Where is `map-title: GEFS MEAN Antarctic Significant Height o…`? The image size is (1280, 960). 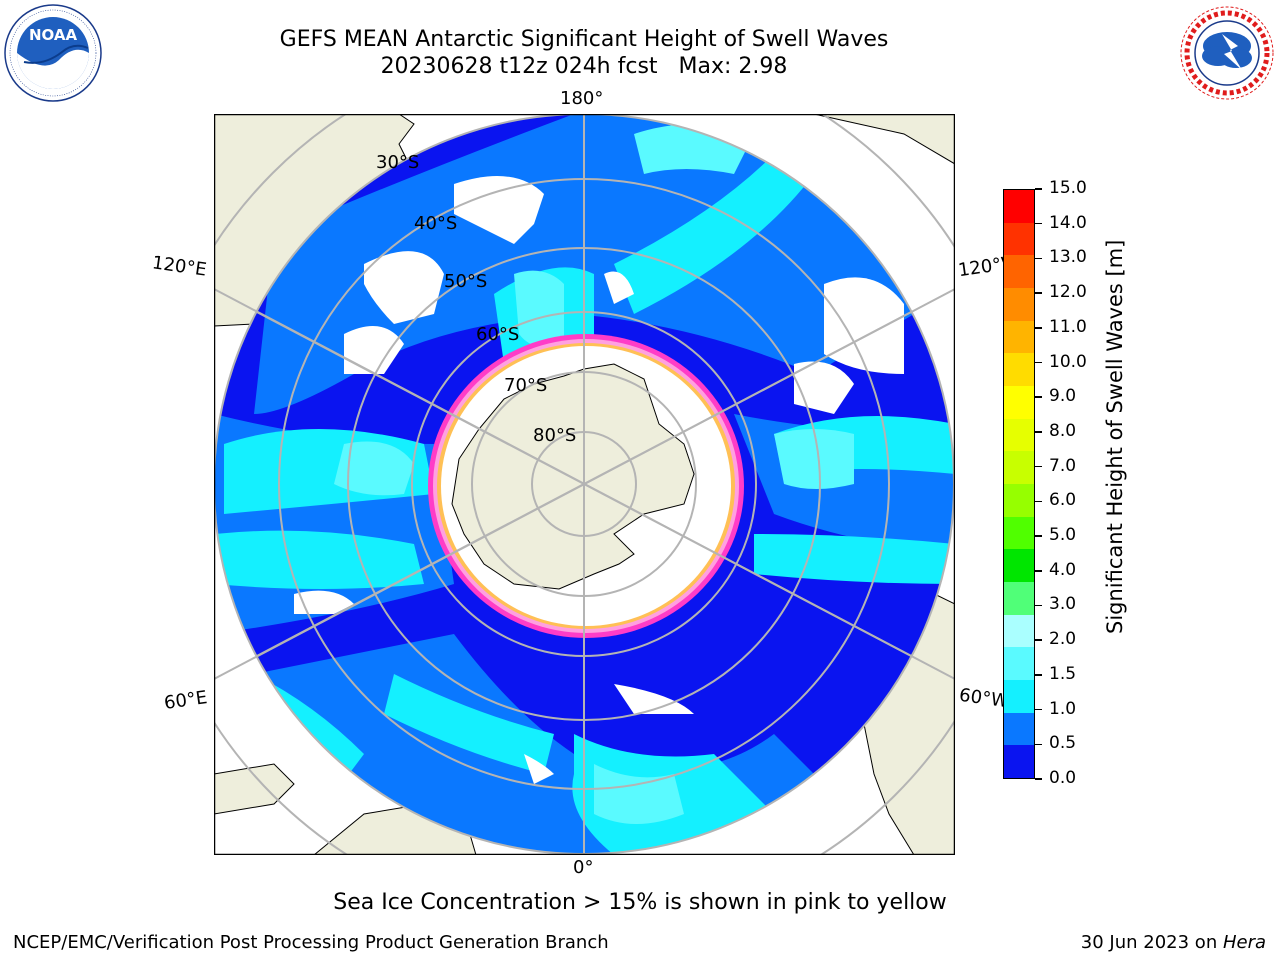 map-title: GEFS MEAN Antarctic Significant Height o… is located at coordinates (584, 39).